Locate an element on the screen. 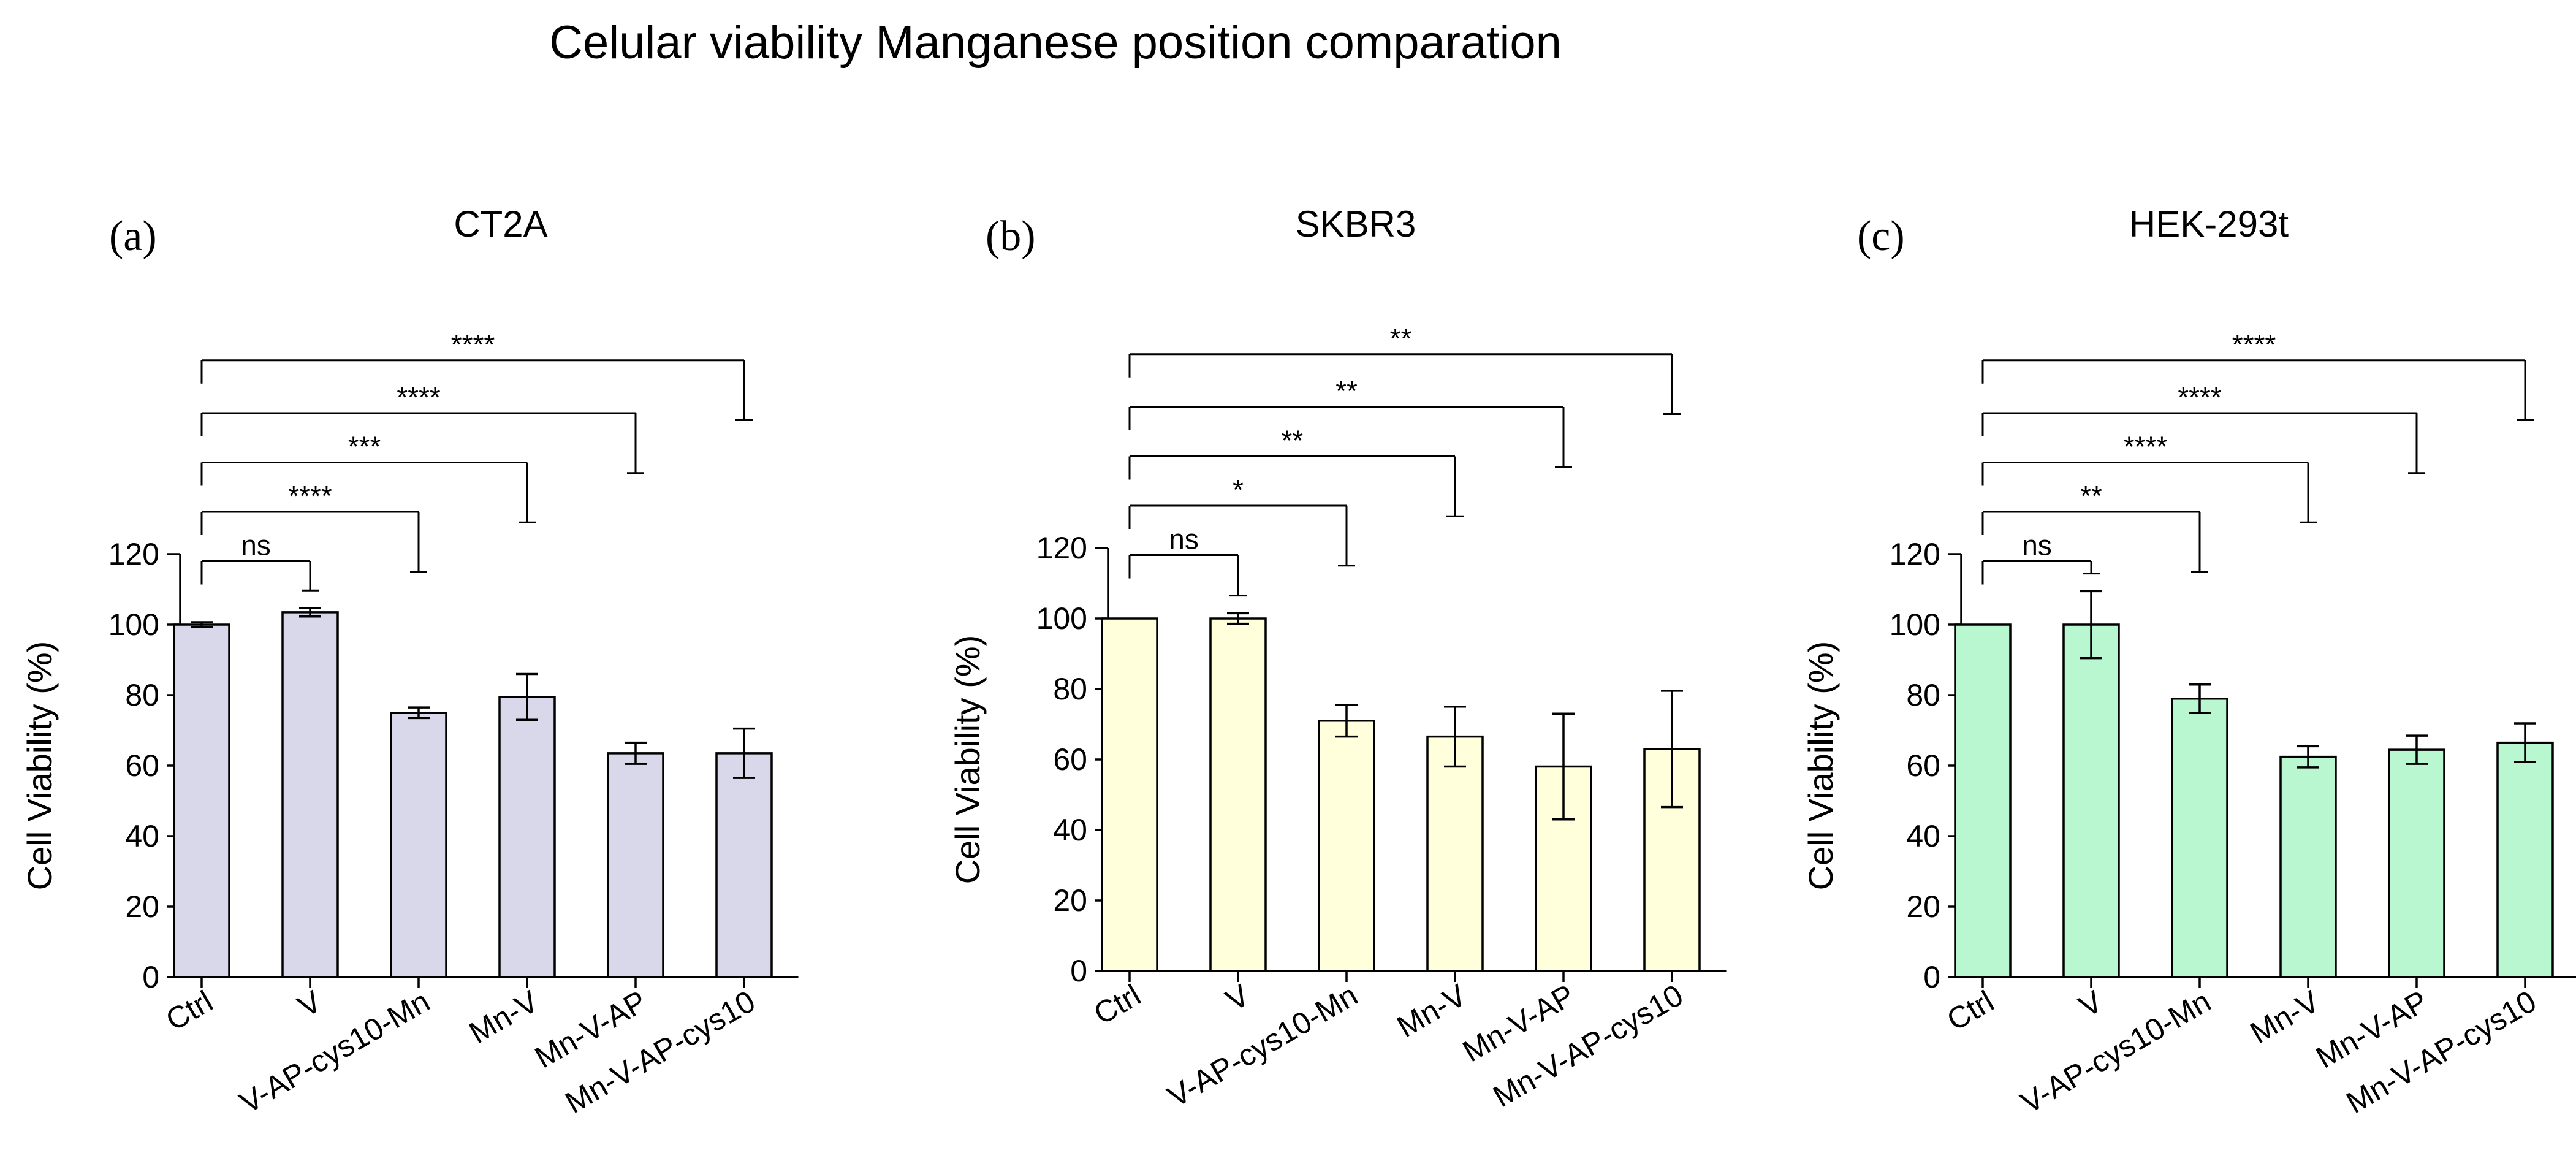 The image size is (2576, 1161). panel-label: (c) is located at coordinates (1881, 237).